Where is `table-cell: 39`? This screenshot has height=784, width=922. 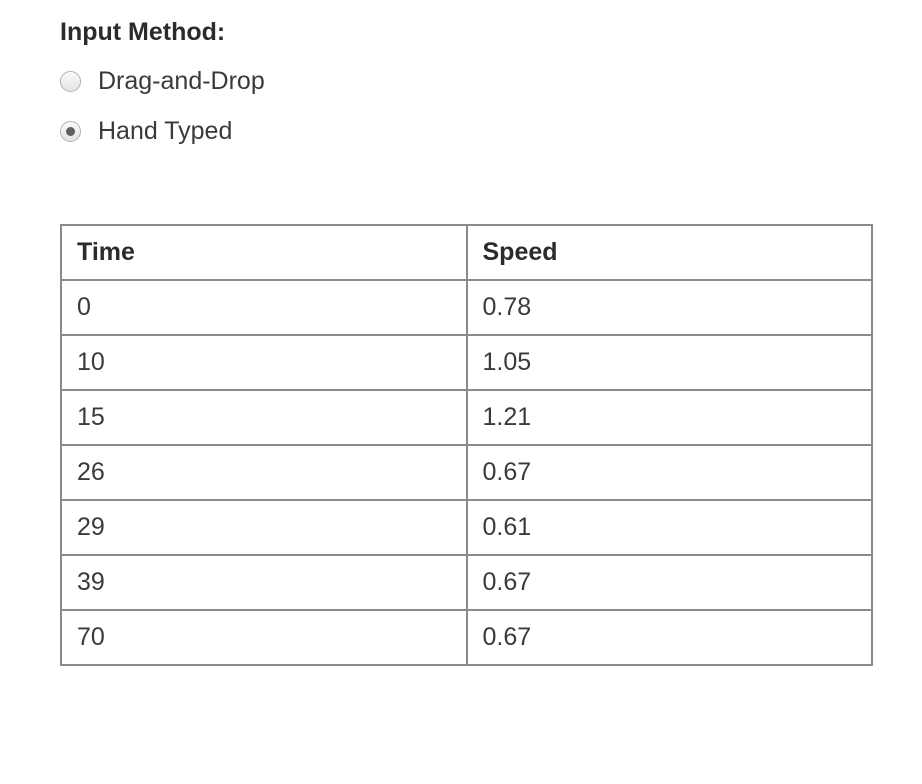 table-cell: 39 is located at coordinates (264, 582).